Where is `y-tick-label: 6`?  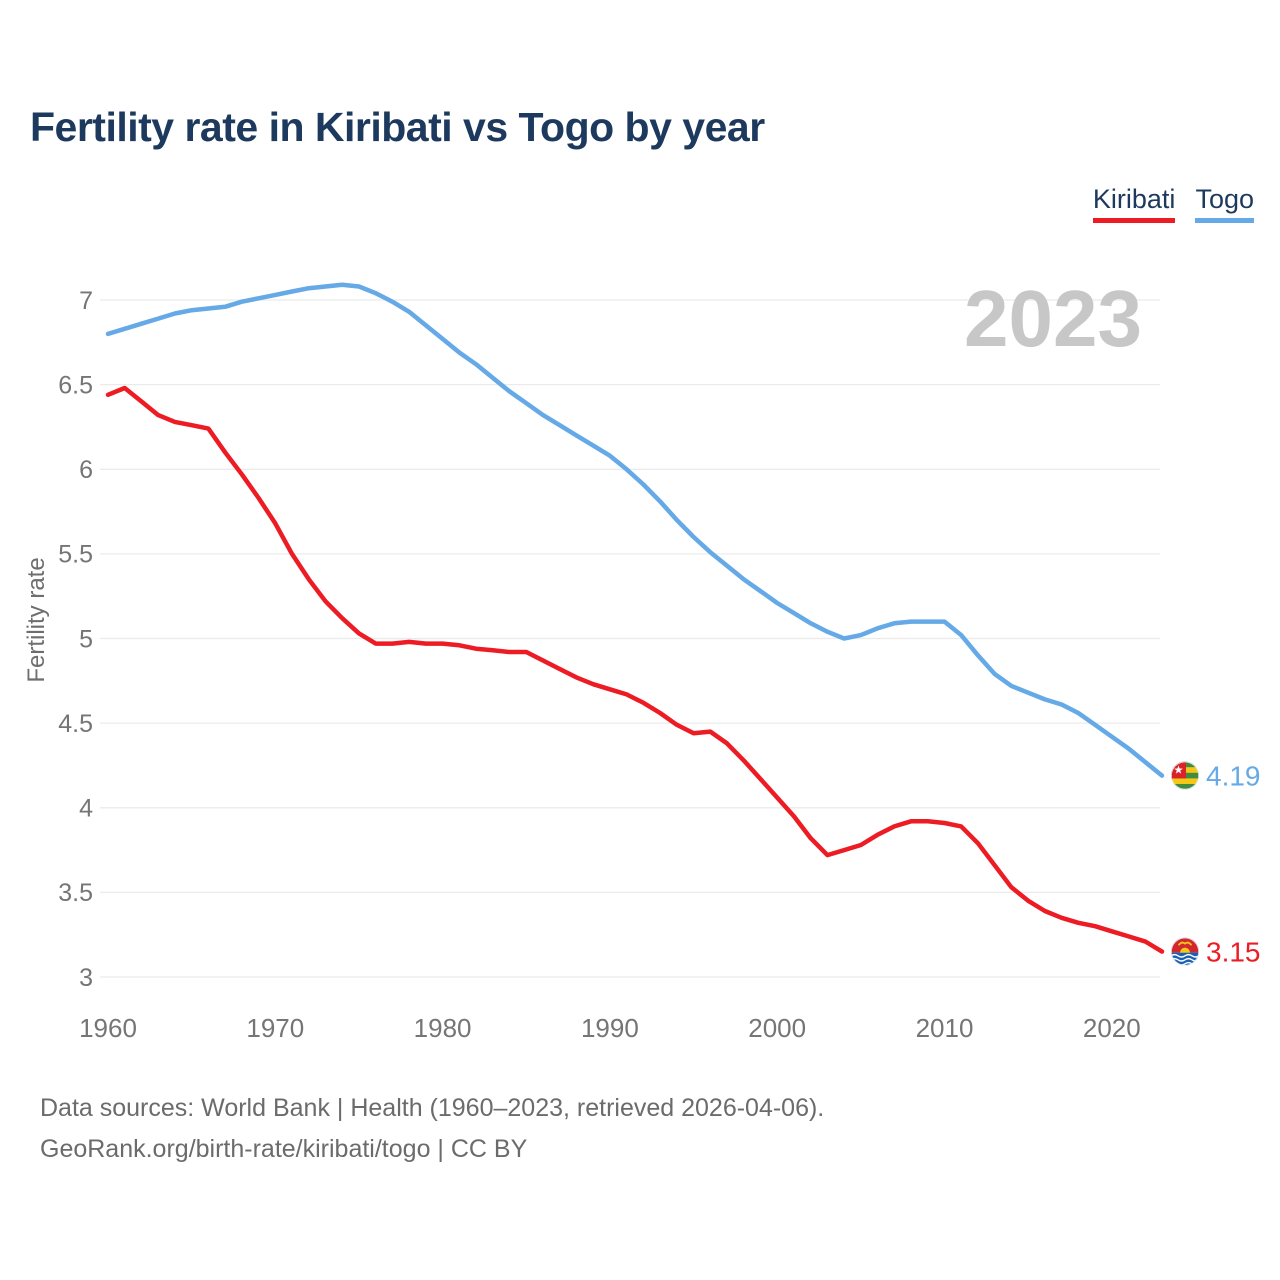
y-tick-label: 6 is located at coordinates (86, 470).